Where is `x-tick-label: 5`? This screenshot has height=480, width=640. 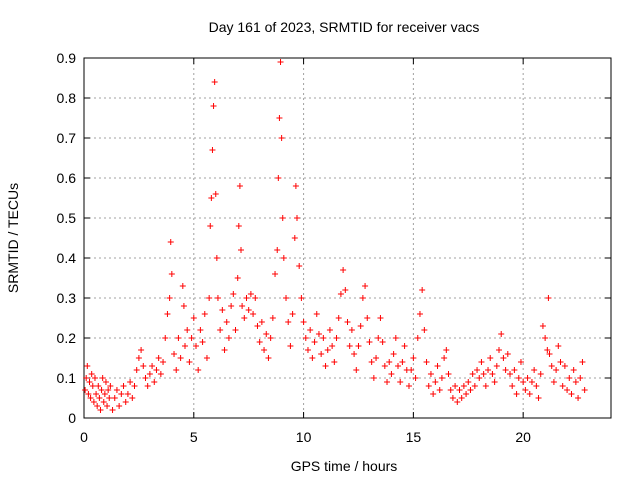
x-tick-label: 5 is located at coordinates (194, 437).